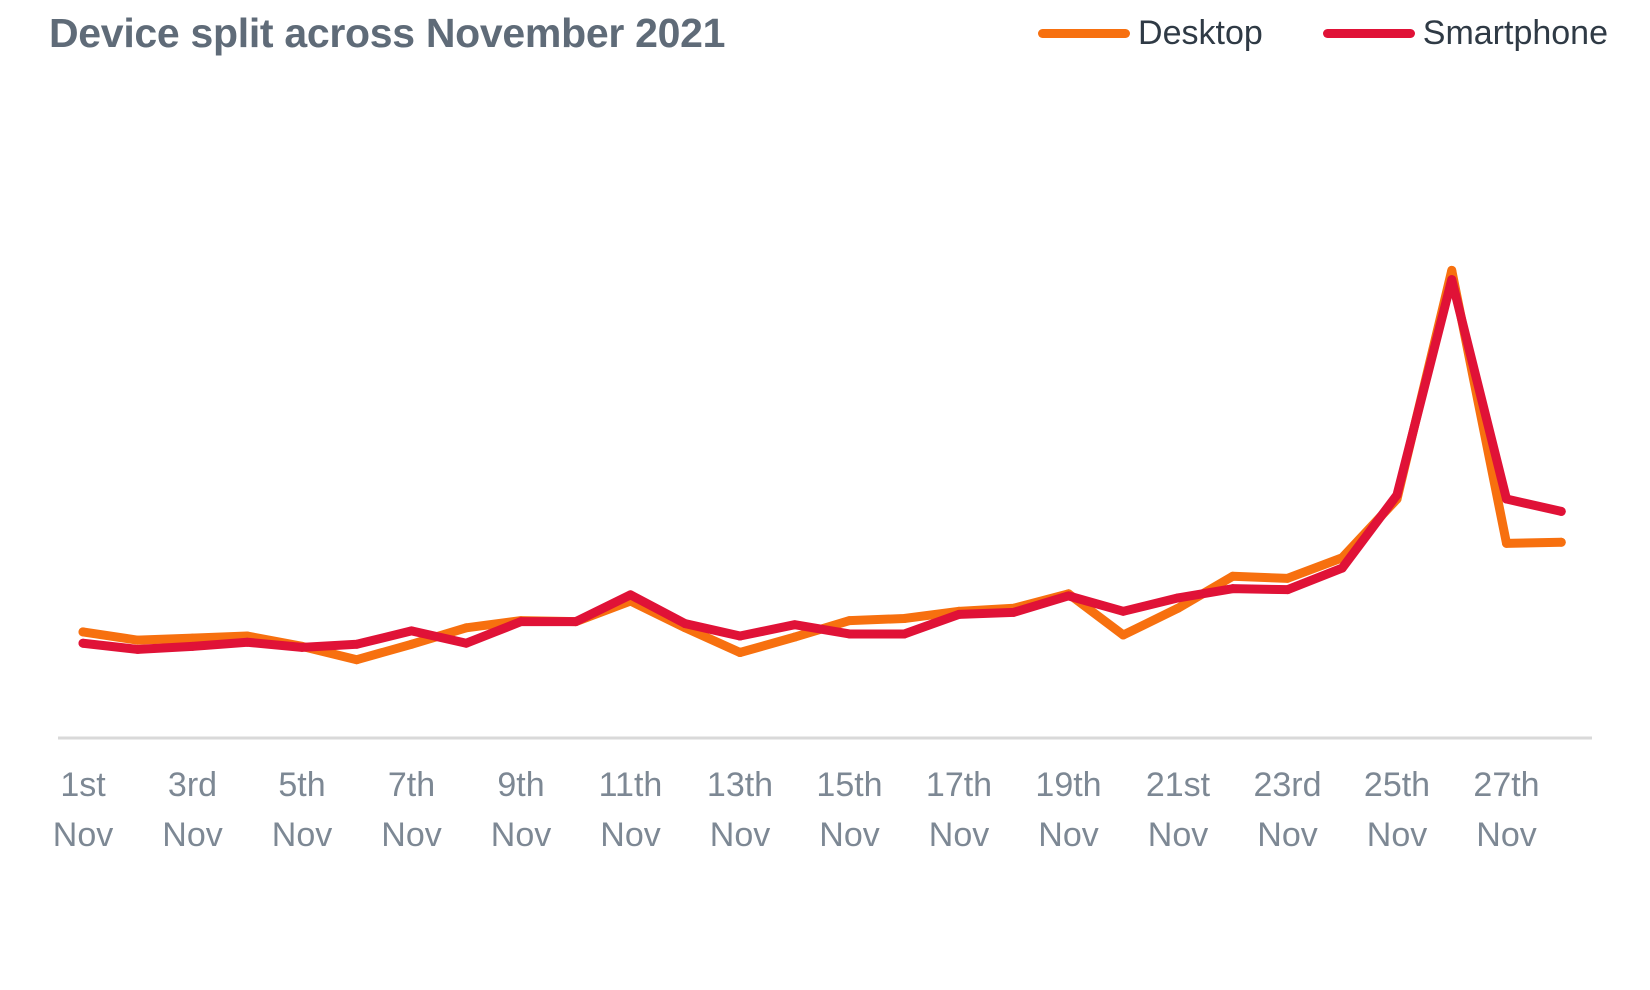 This screenshot has width=1650, height=990. Describe the element at coordinates (1084, 33) in the screenshot. I see `legend-swatch-desktop` at that location.